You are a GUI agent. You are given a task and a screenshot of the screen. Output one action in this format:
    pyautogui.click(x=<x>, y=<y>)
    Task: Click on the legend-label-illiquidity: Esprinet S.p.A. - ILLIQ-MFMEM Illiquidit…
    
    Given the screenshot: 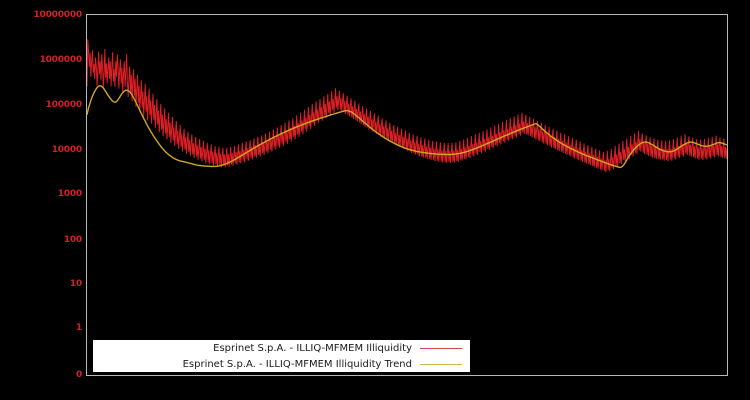 What is the action you would take?
    pyautogui.click(x=312, y=348)
    